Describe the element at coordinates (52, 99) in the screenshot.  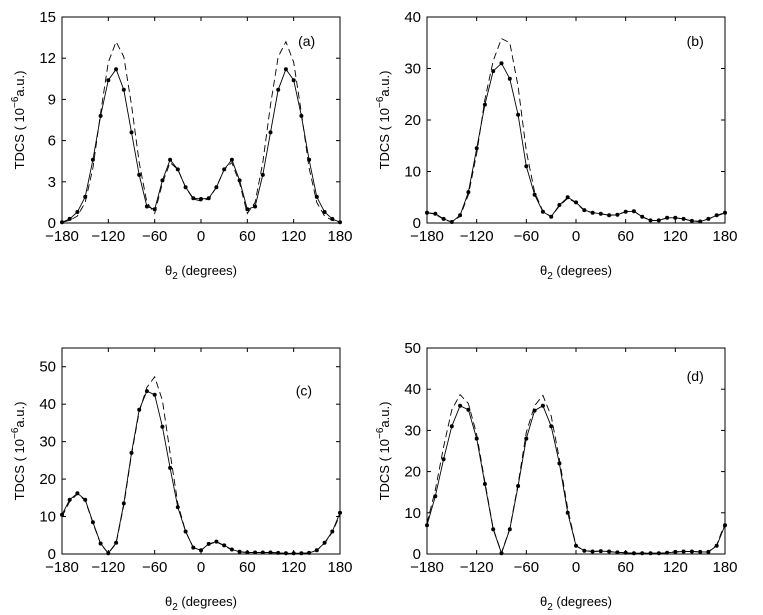
I see `y-tick-label: 9` at that location.